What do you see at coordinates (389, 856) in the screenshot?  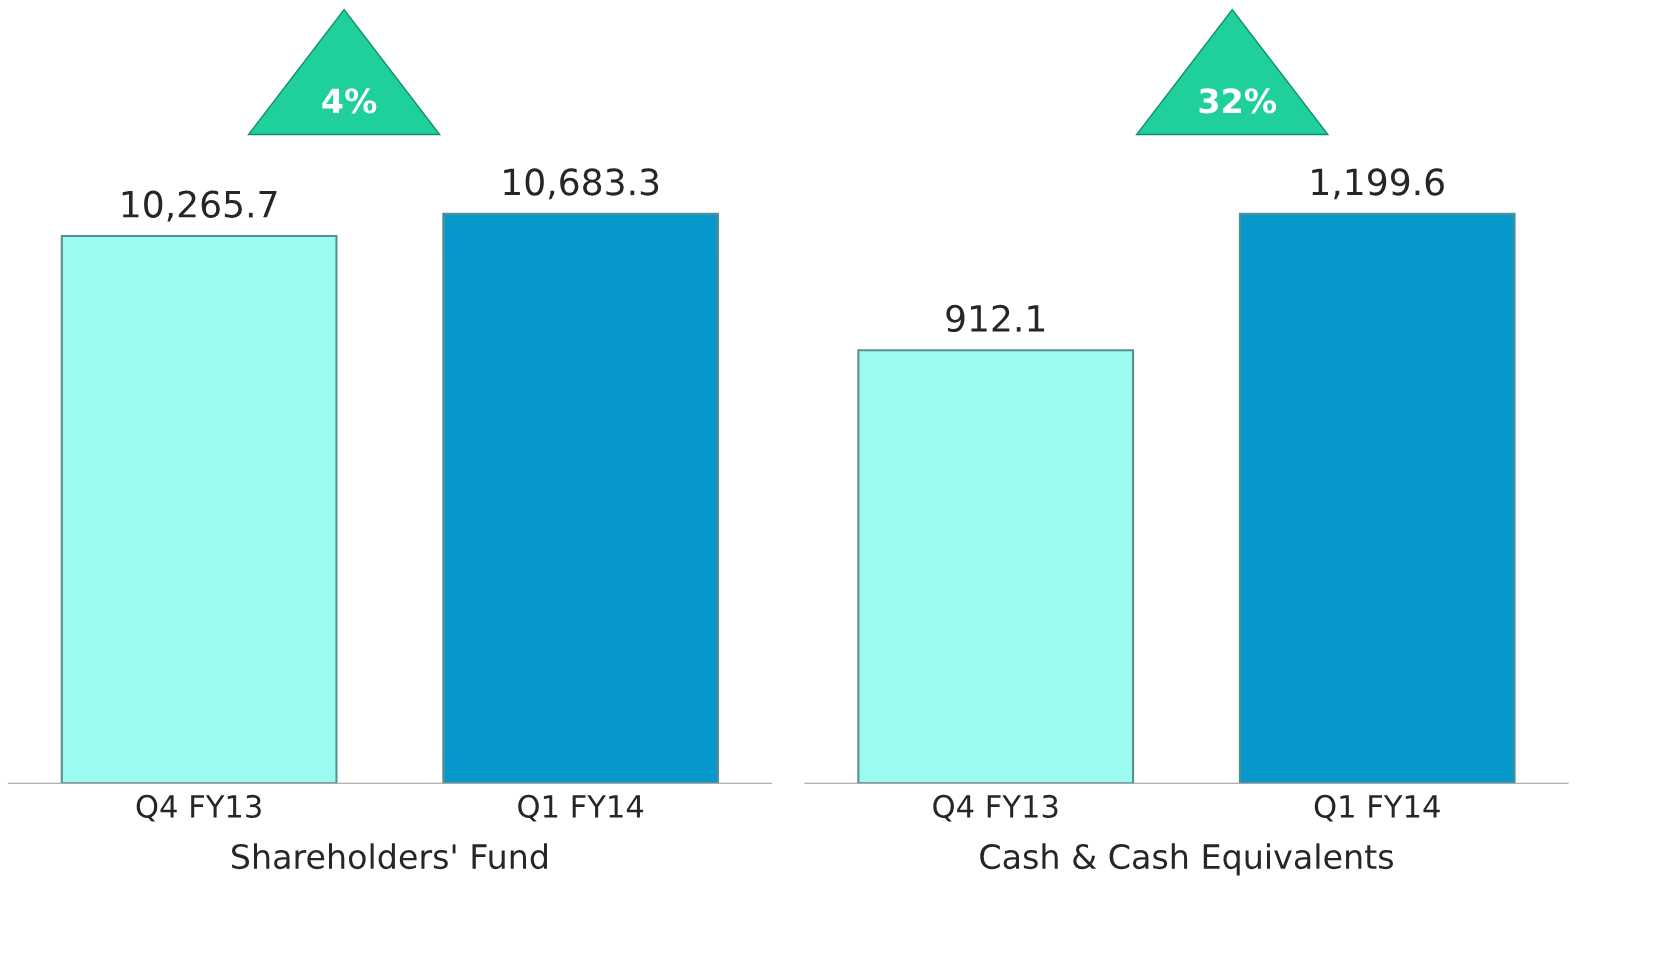 I see `x-axis-title: Shareholders' Fund` at bounding box center [389, 856].